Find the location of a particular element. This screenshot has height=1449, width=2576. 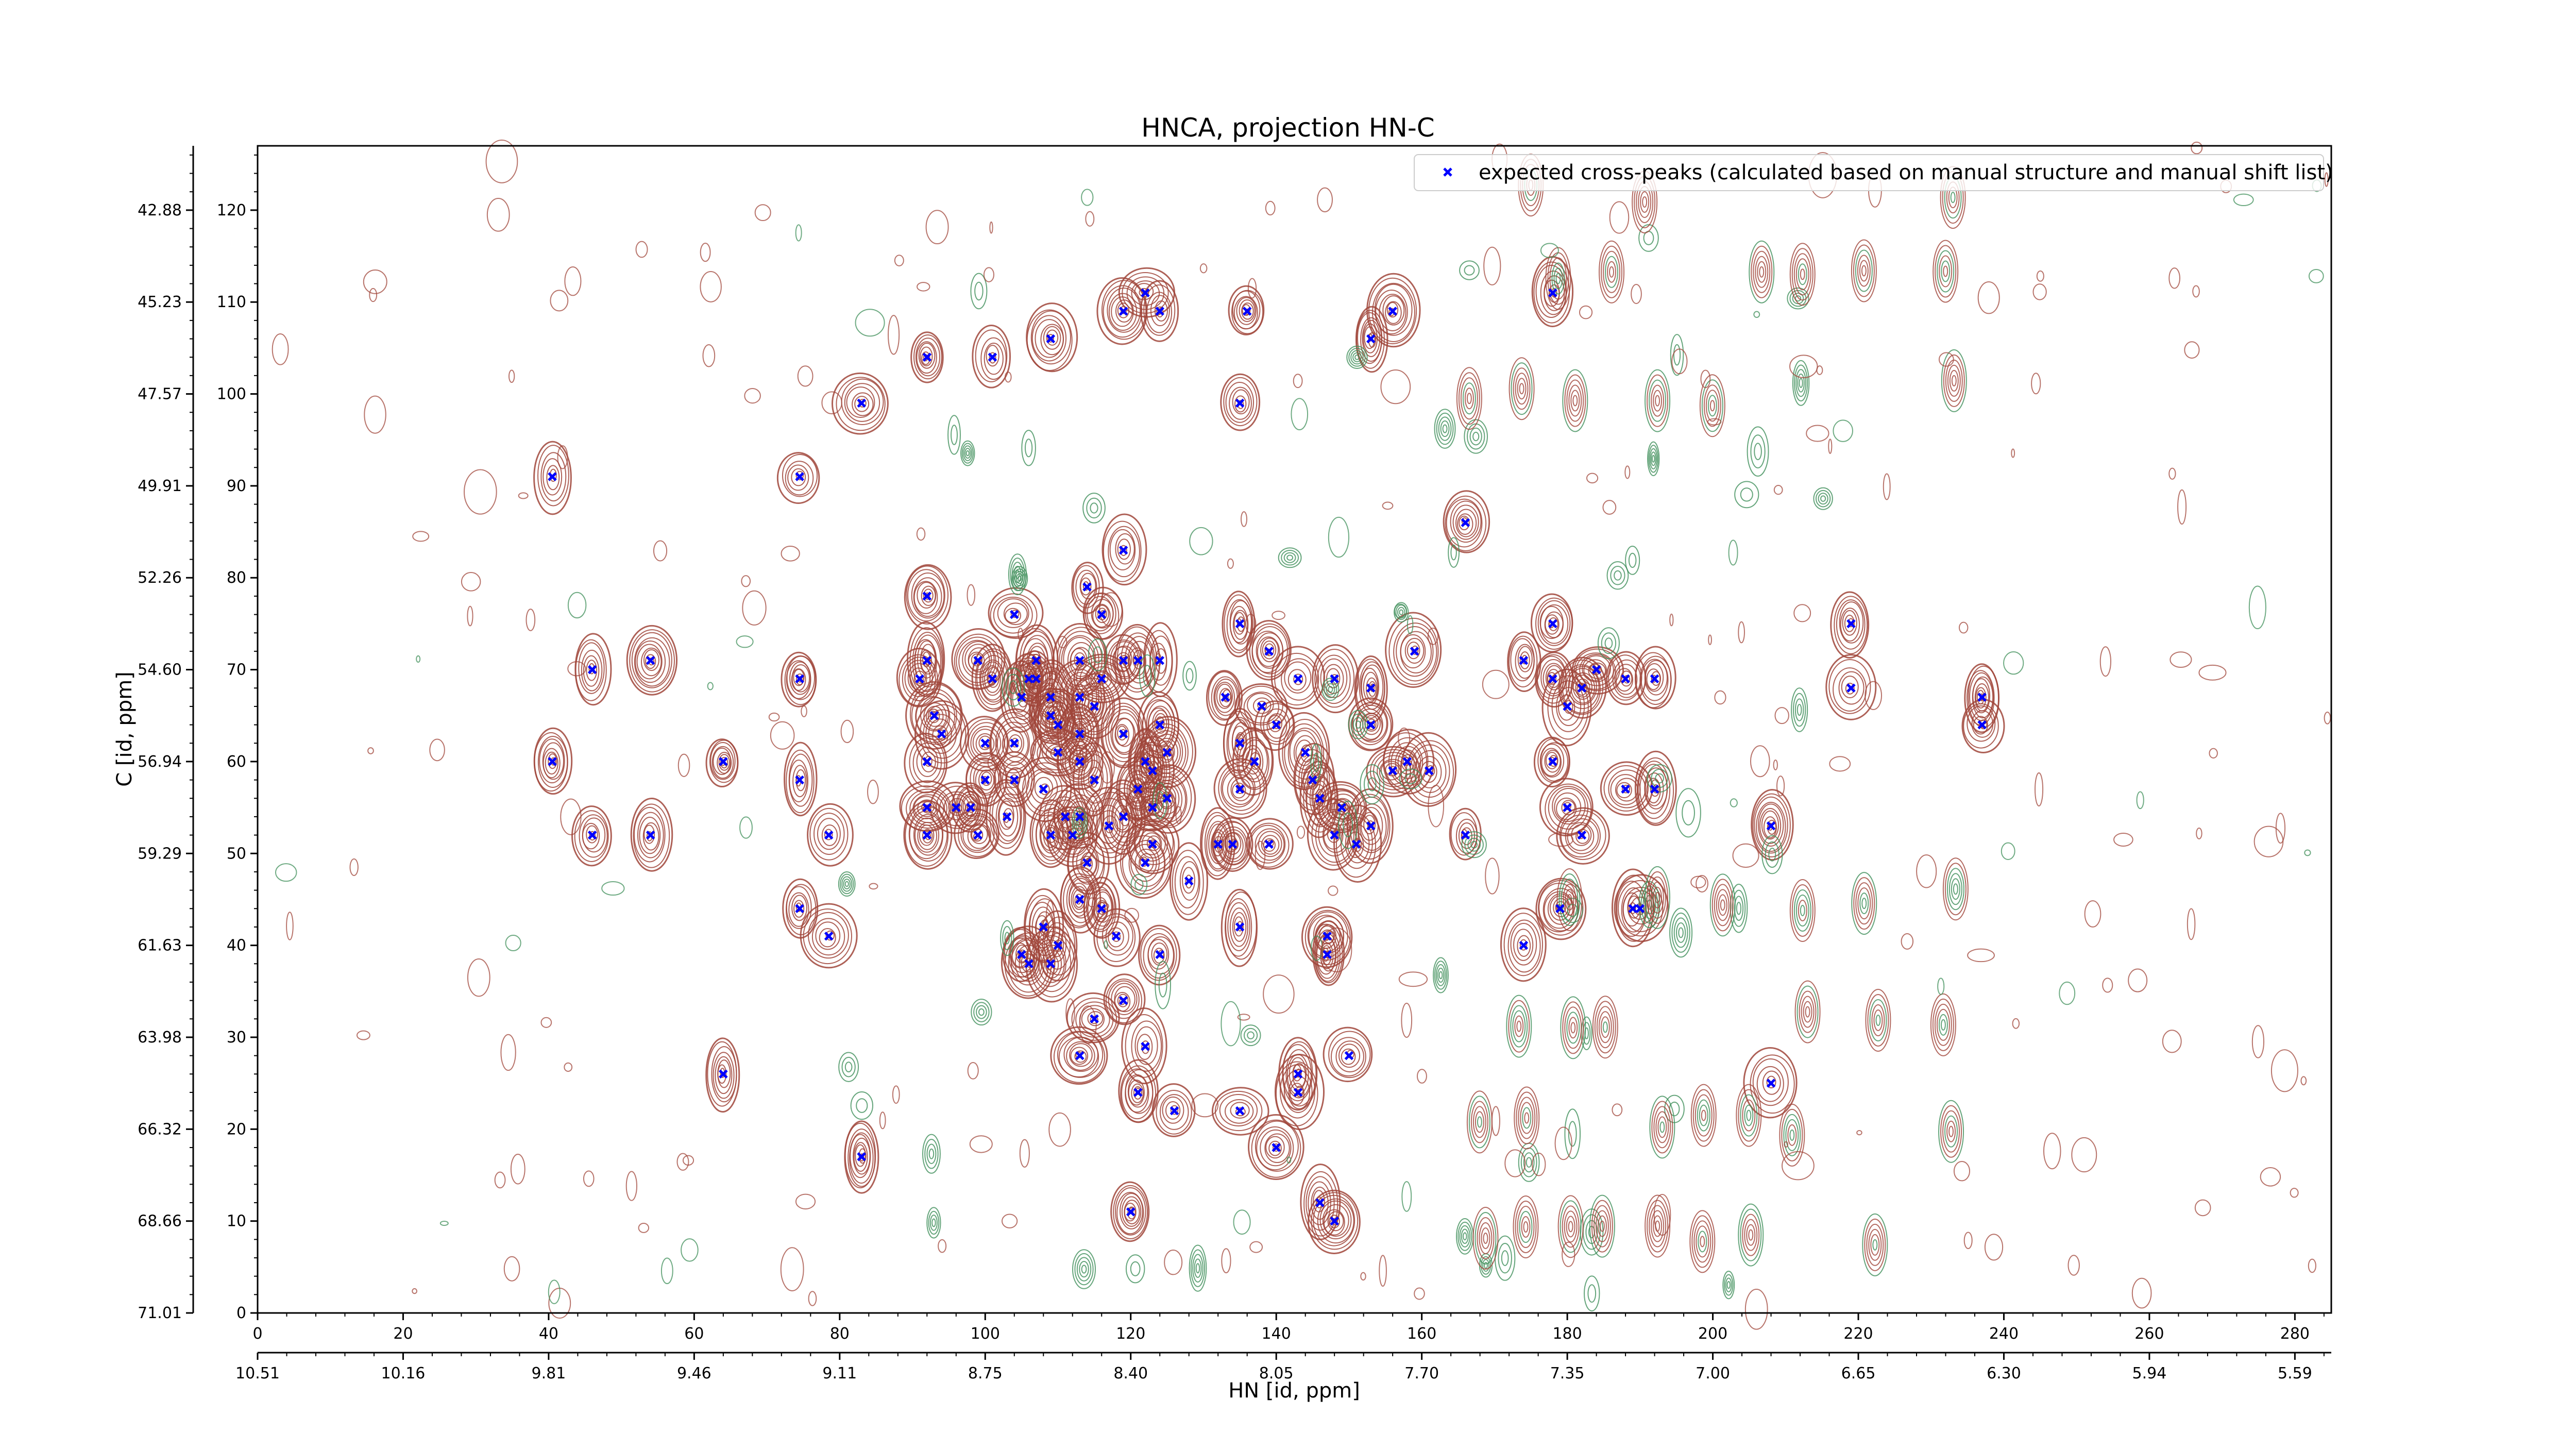

y-ppm-tick-label: 71.01 is located at coordinates (160, 1313).